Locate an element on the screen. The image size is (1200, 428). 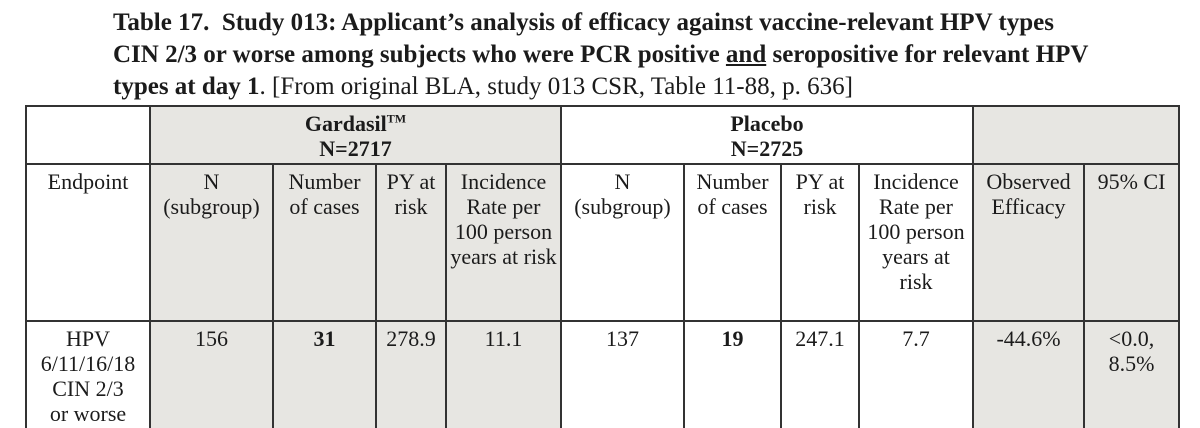
header-gardasil-number-of-cases: Number of cases is located at coordinates (324, 242).